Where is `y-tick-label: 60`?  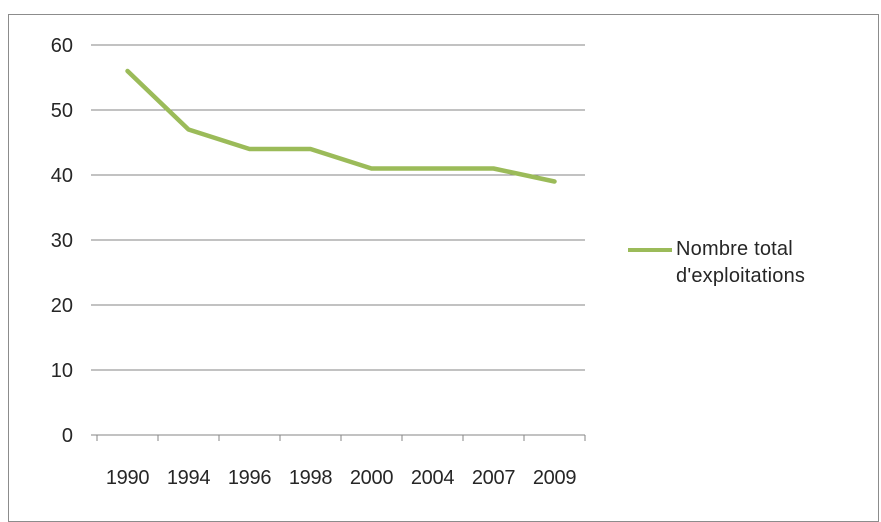 y-tick-label: 60 is located at coordinates (62, 46).